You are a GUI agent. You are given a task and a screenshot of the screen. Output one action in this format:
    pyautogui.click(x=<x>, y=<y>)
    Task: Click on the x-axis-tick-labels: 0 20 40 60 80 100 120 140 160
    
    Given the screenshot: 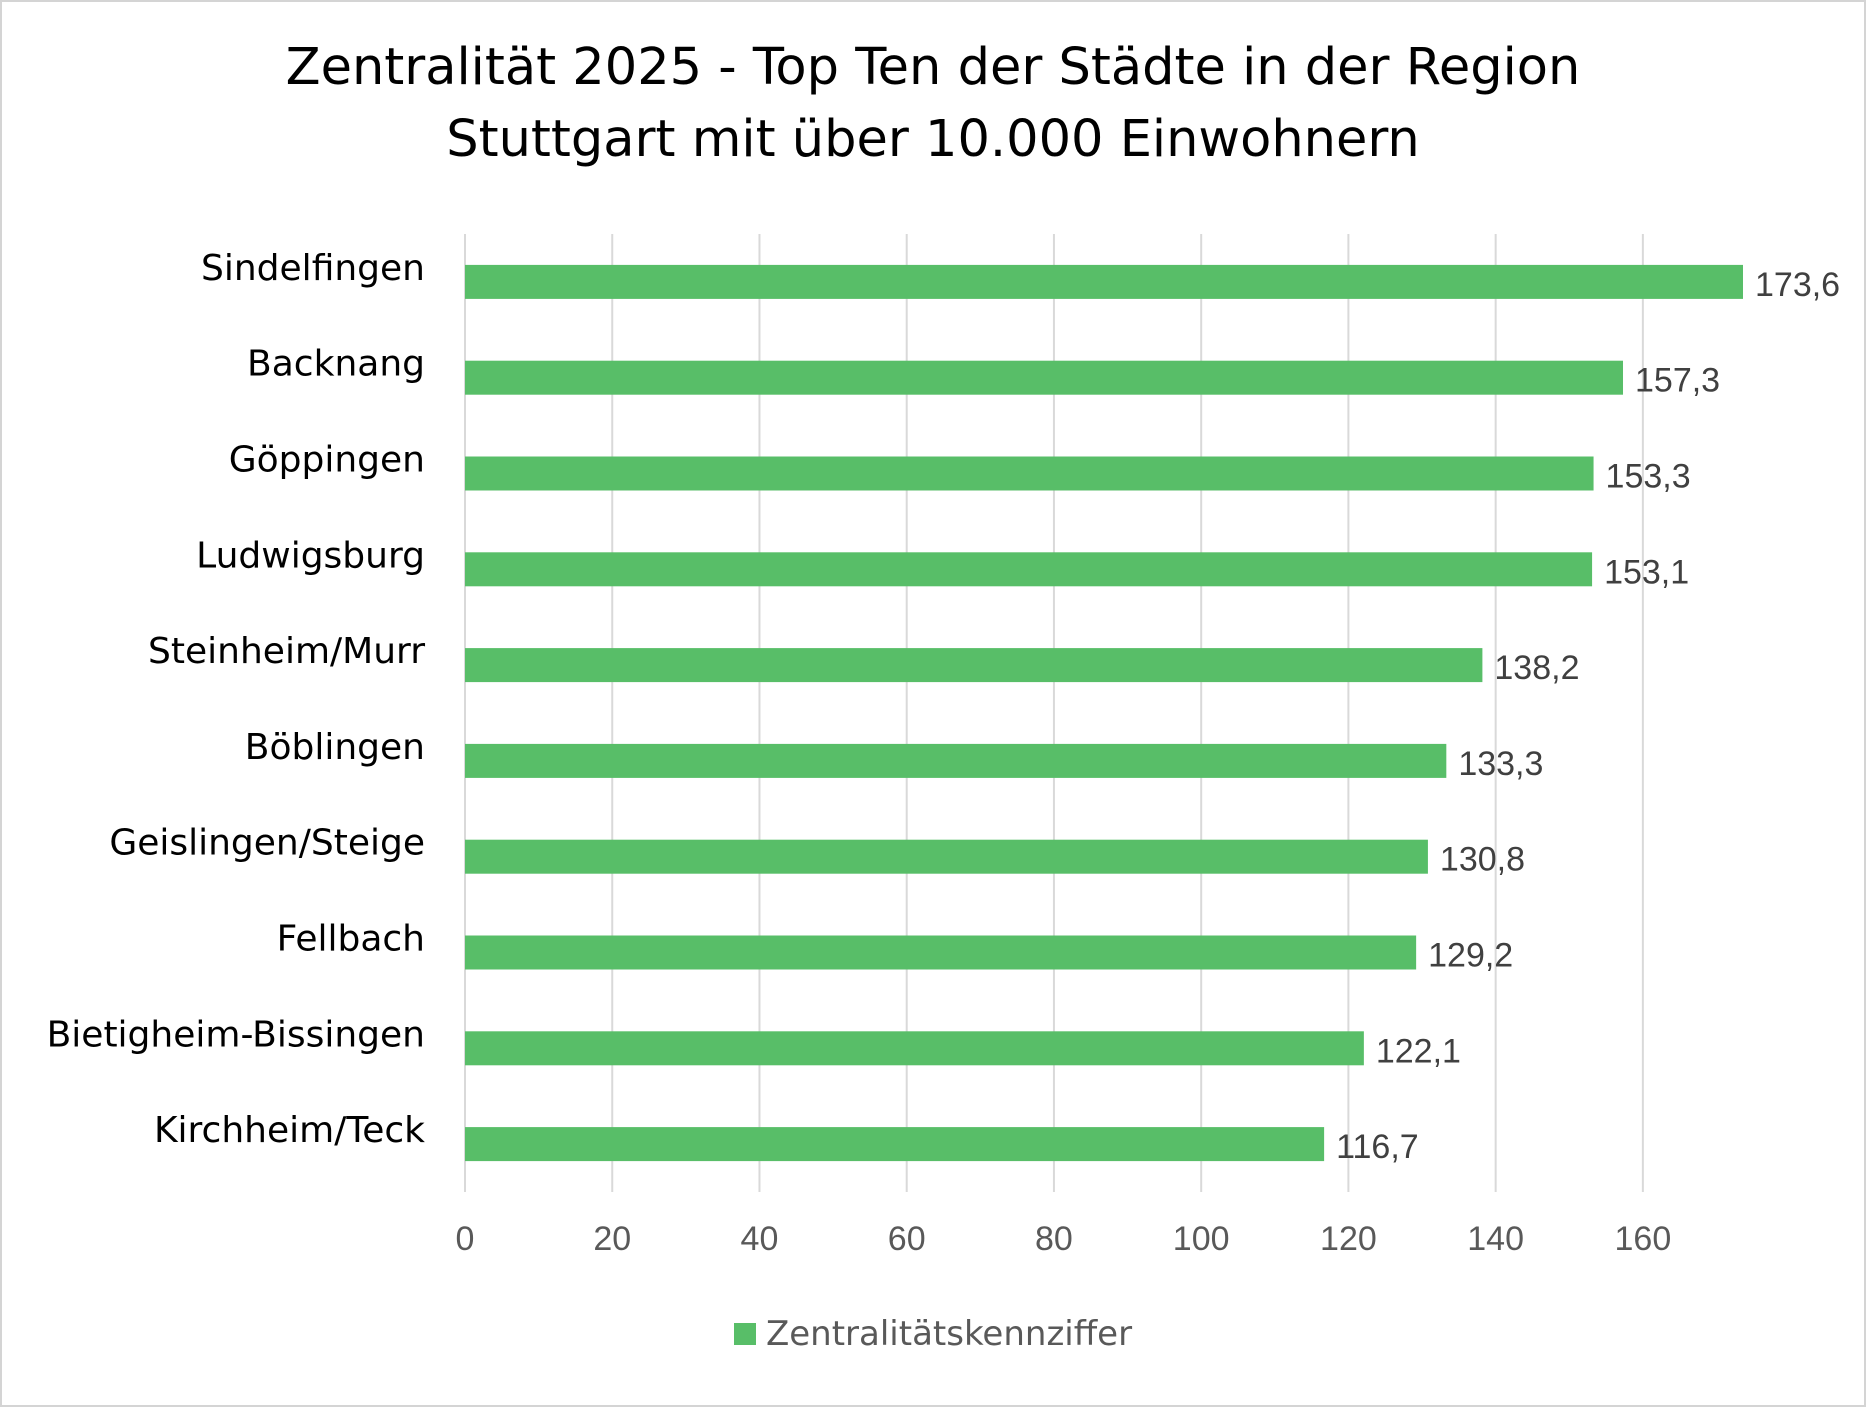 What is the action you would take?
    pyautogui.click(x=1064, y=1239)
    